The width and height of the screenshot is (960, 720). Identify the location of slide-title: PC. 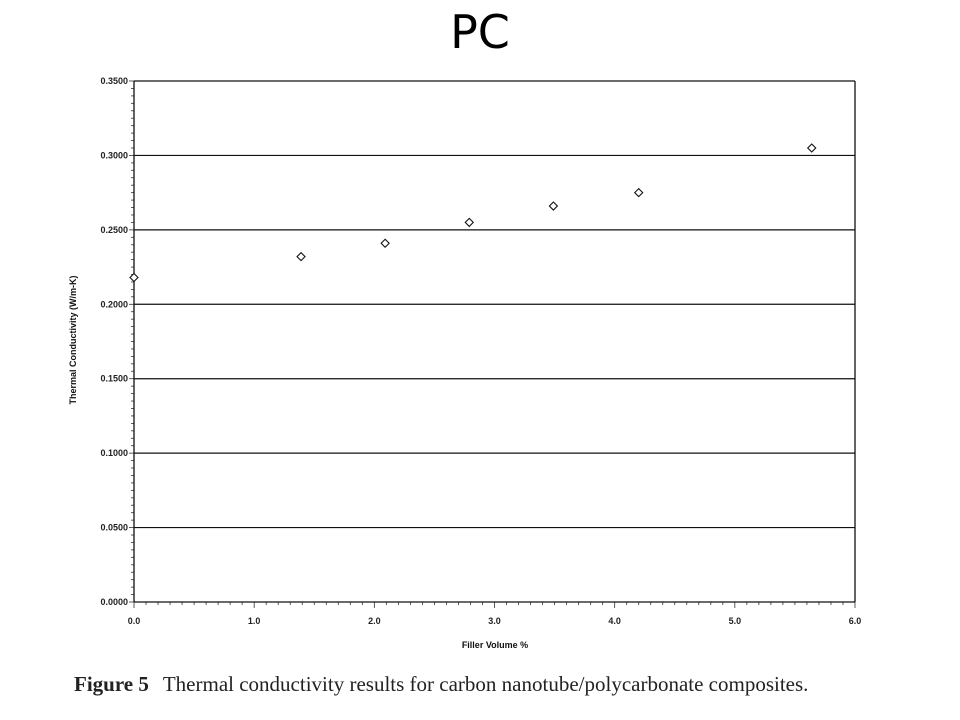
(480, 32).